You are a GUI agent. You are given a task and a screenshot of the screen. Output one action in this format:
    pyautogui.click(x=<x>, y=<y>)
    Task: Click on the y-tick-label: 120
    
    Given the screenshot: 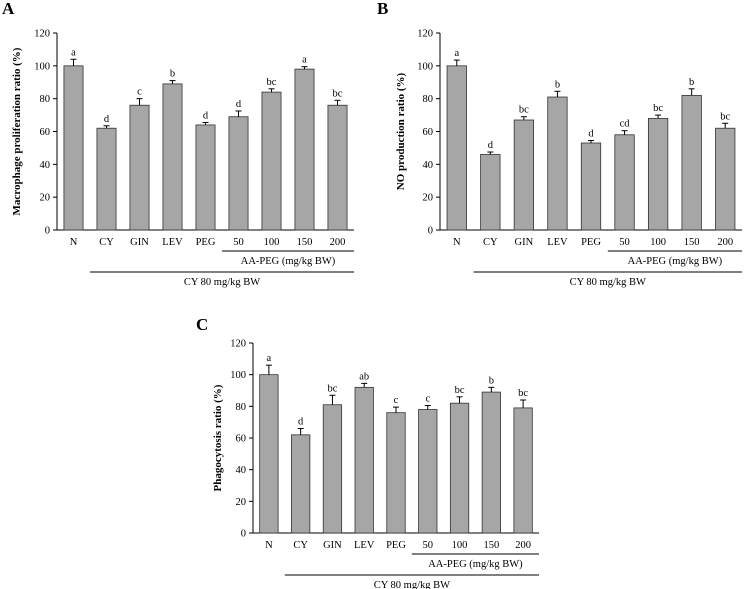 What is the action you would take?
    pyautogui.click(x=238, y=344)
    